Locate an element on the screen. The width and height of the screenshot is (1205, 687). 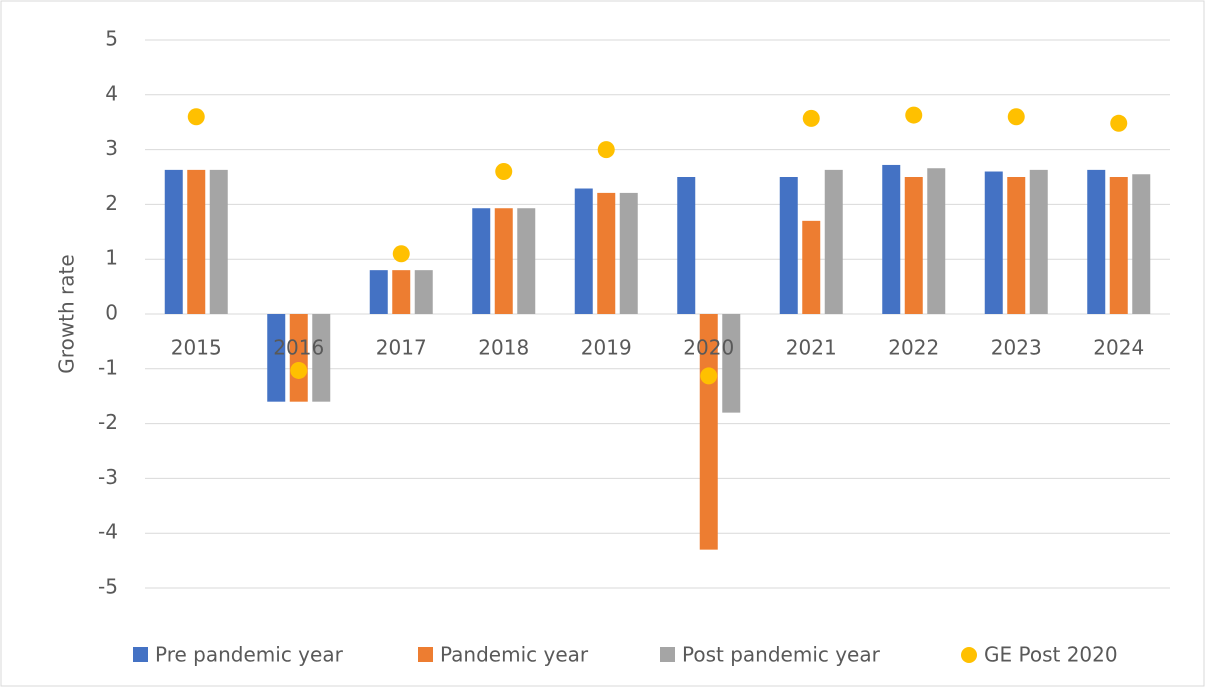
y-tick-label: -4 is located at coordinates (108, 532).